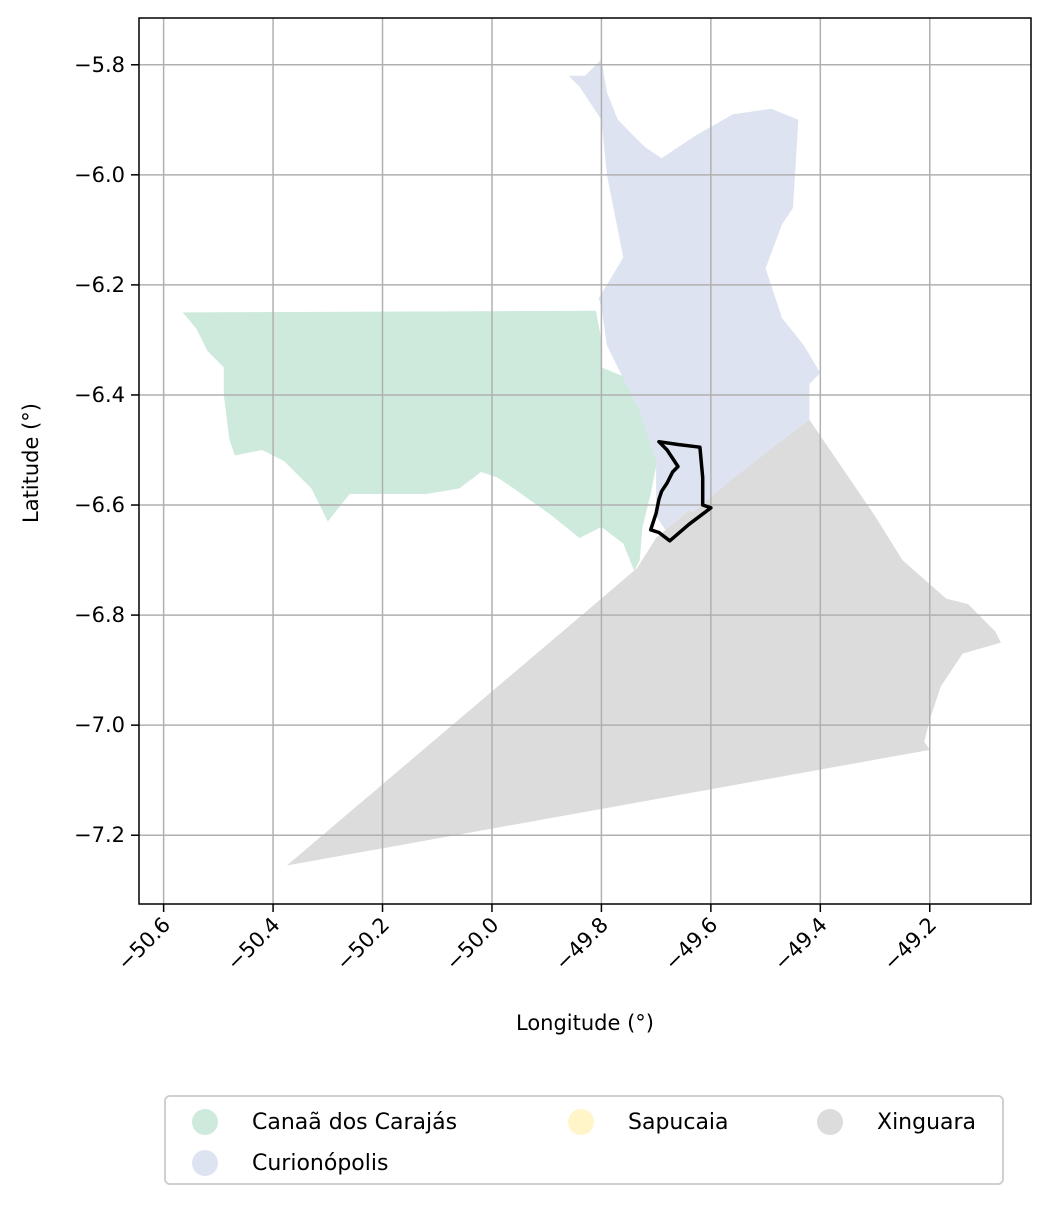 The image size is (1050, 1206). I want to click on legend-swatch-xinguara, so click(830, 1122).